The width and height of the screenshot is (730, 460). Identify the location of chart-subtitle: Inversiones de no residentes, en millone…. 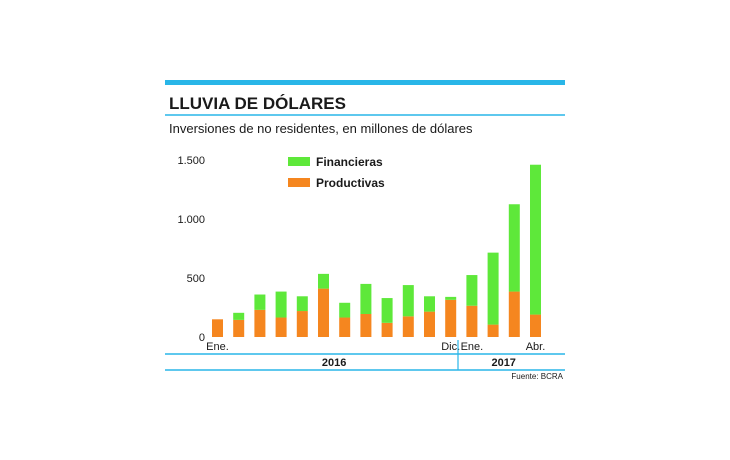
(321, 128).